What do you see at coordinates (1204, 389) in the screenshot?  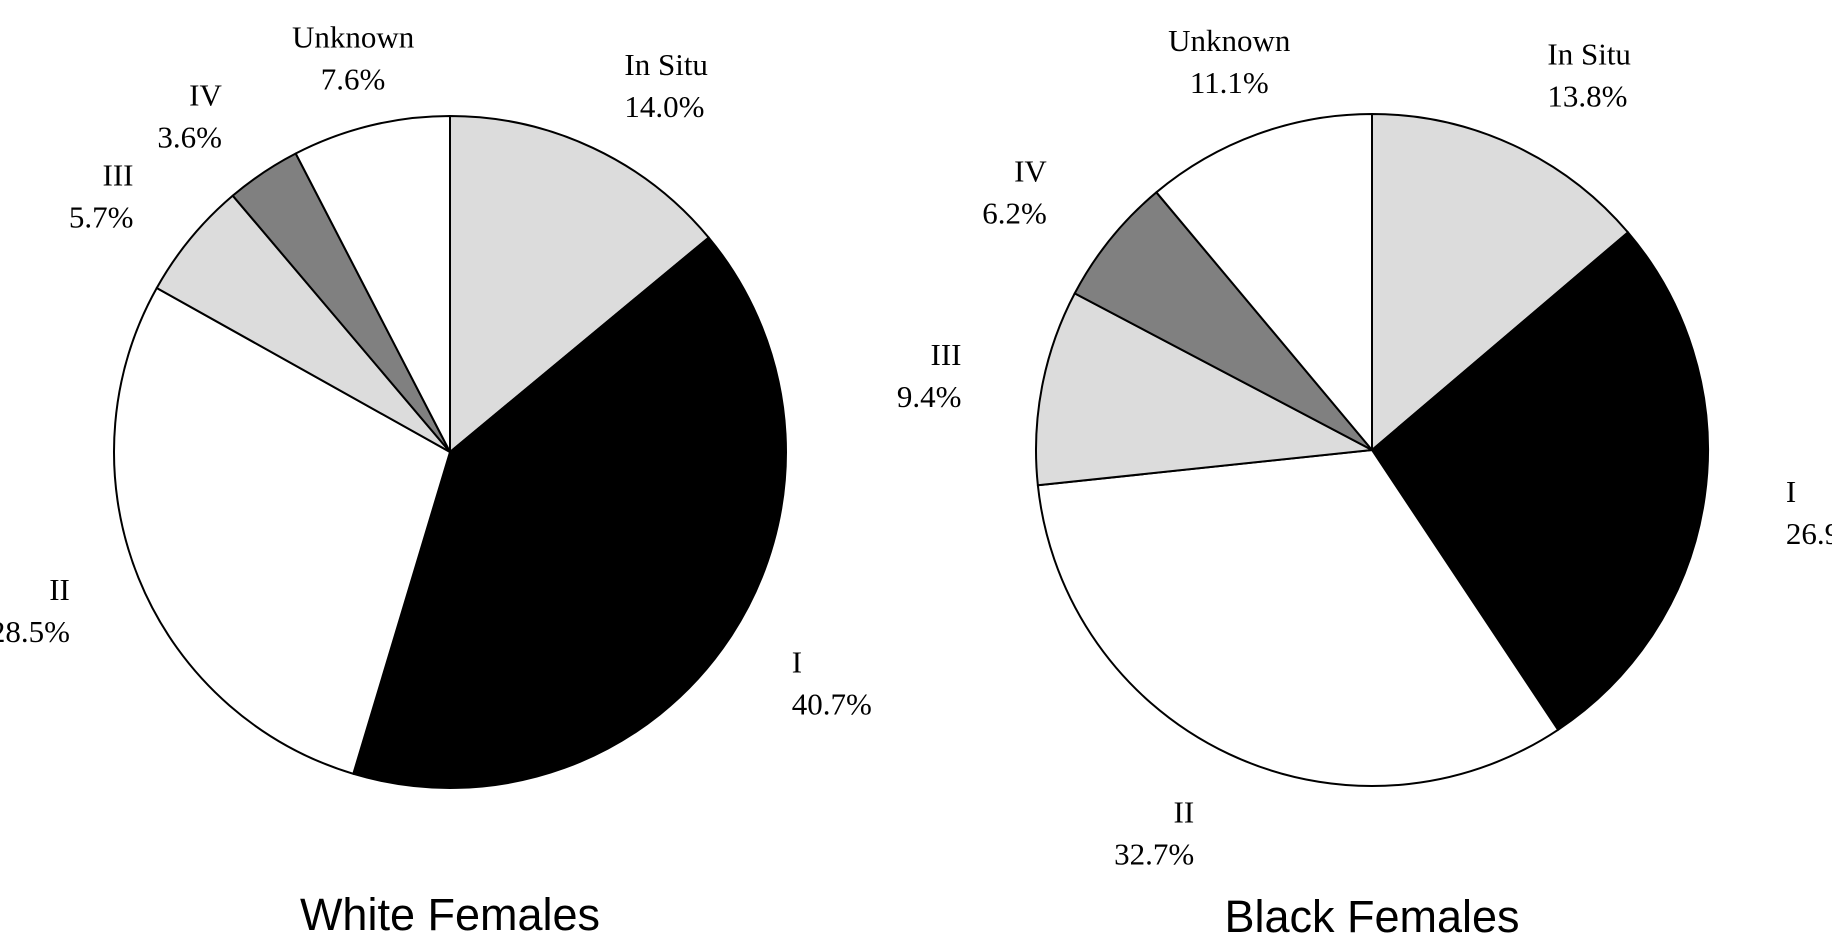 I see `pie-slice-iii` at bounding box center [1204, 389].